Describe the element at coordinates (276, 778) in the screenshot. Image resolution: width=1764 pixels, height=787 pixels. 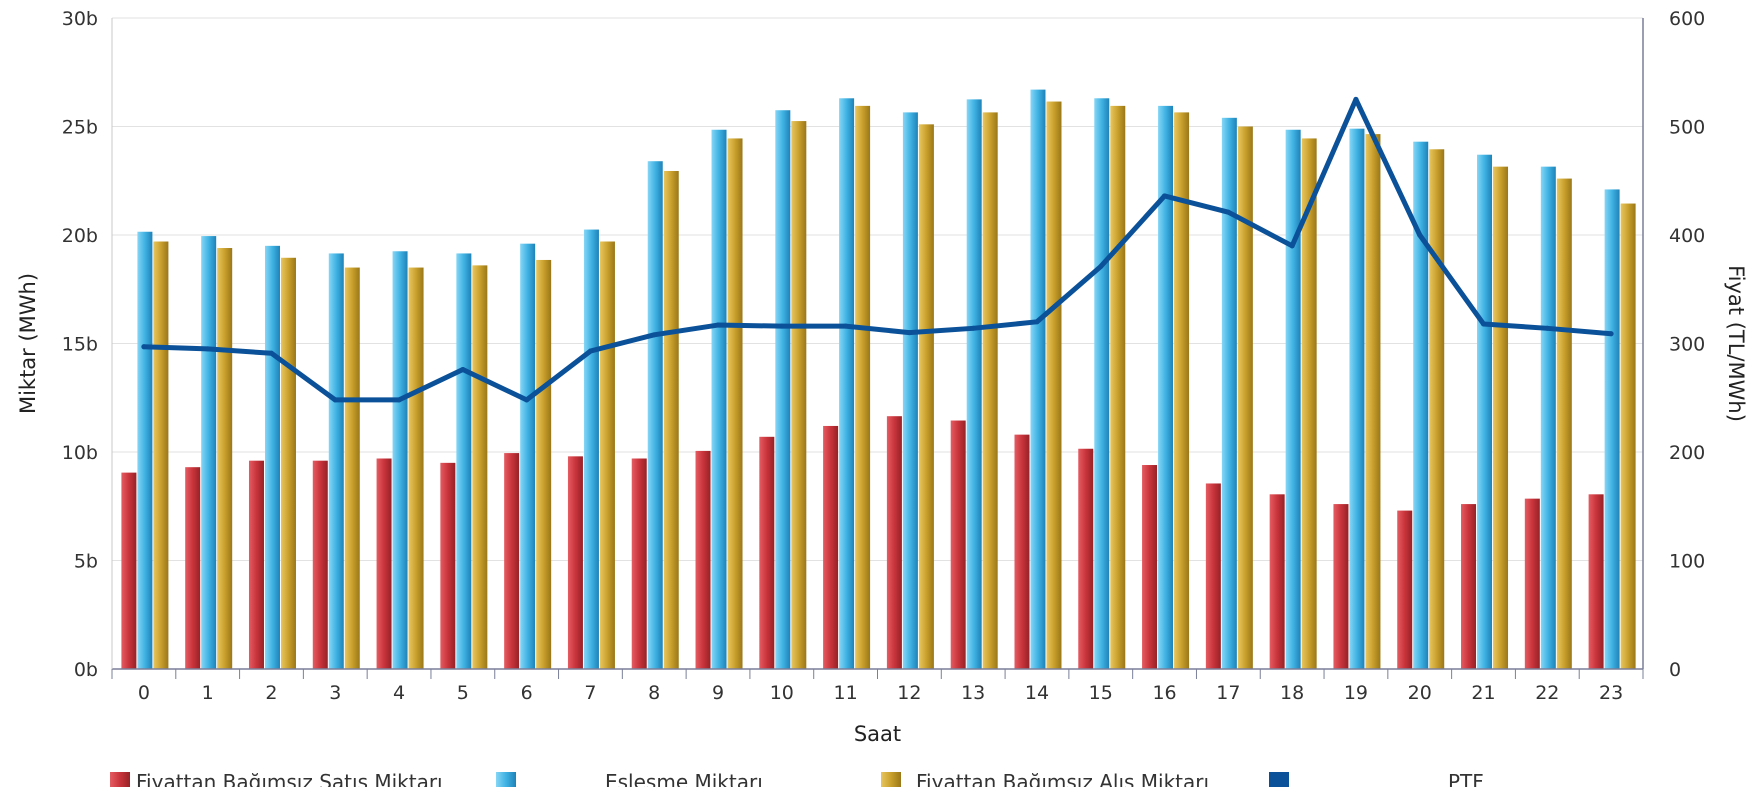
I see `legend-item: Fiyattan Bağımsız Satış Miktarı` at that location.